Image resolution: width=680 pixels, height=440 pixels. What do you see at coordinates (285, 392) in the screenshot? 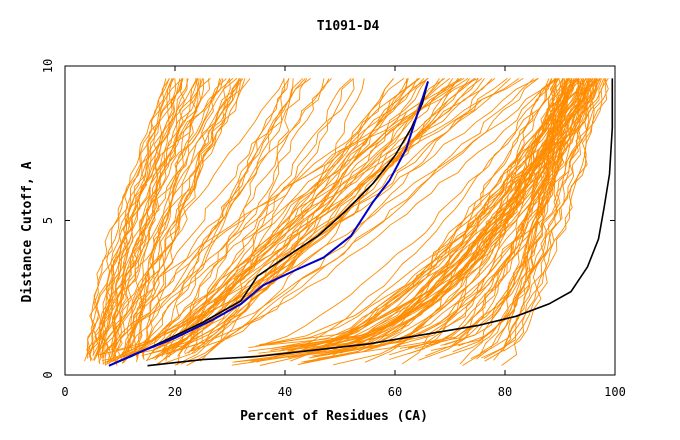
I see `x-tick-label: 40` at bounding box center [285, 392].